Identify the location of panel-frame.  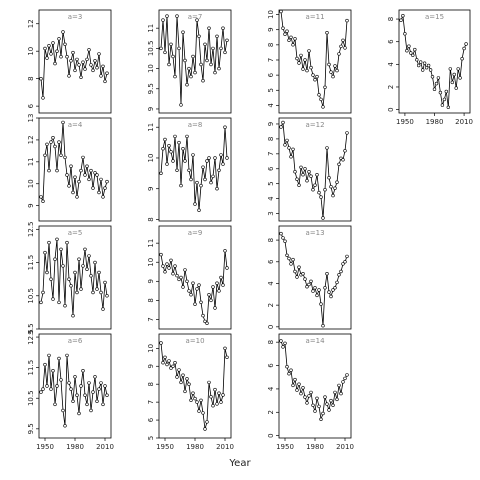
(315, 169).